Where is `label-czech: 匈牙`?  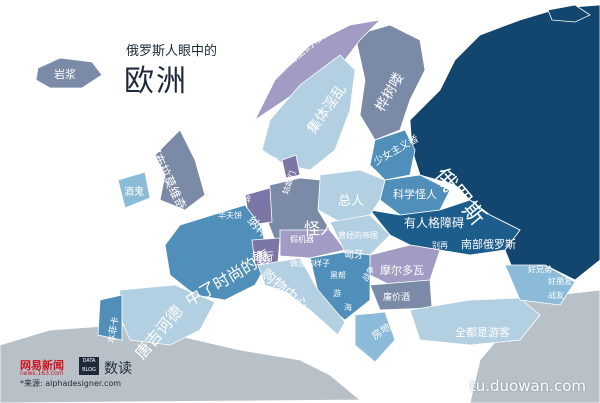 label-czech: 匈牙 is located at coordinates (354, 255).